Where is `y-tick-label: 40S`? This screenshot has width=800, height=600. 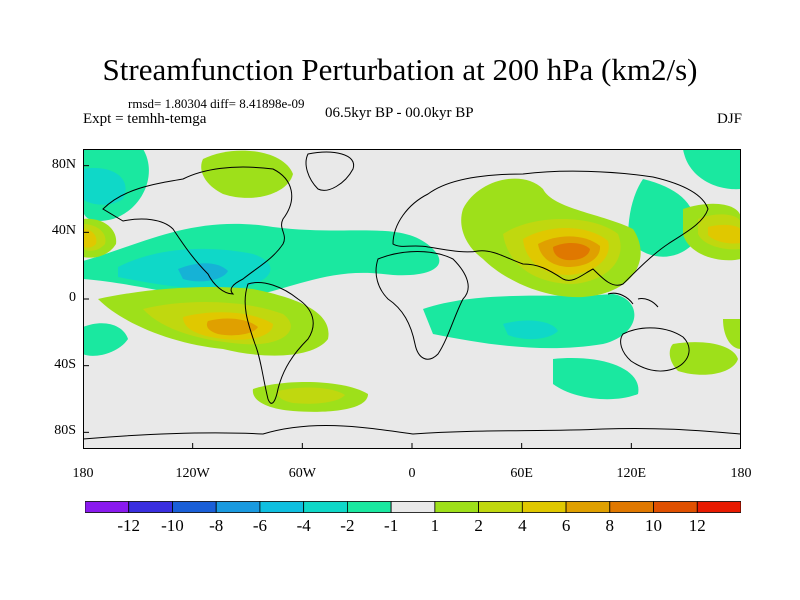 y-tick-label: 40S is located at coordinates (65, 364).